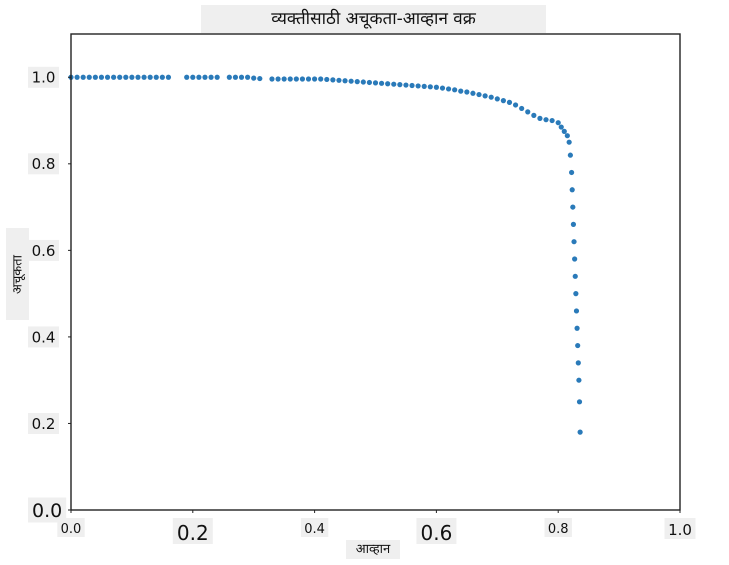 The width and height of the screenshot is (729, 565). I want to click on x-tick-label: 0.4, so click(314, 529).